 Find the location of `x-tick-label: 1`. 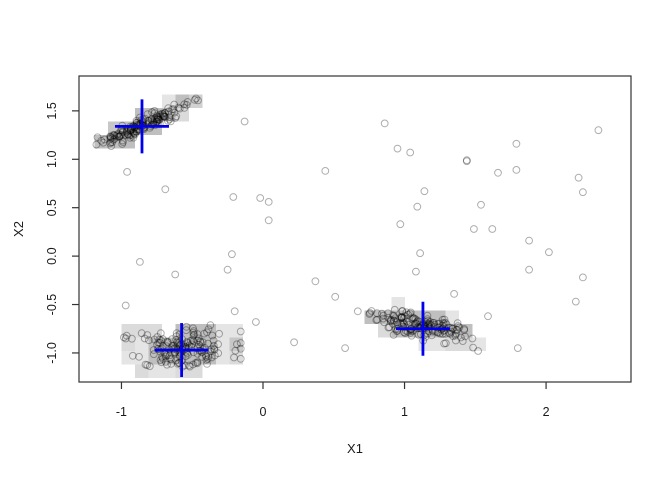

x-tick-label: 1 is located at coordinates (404, 412).